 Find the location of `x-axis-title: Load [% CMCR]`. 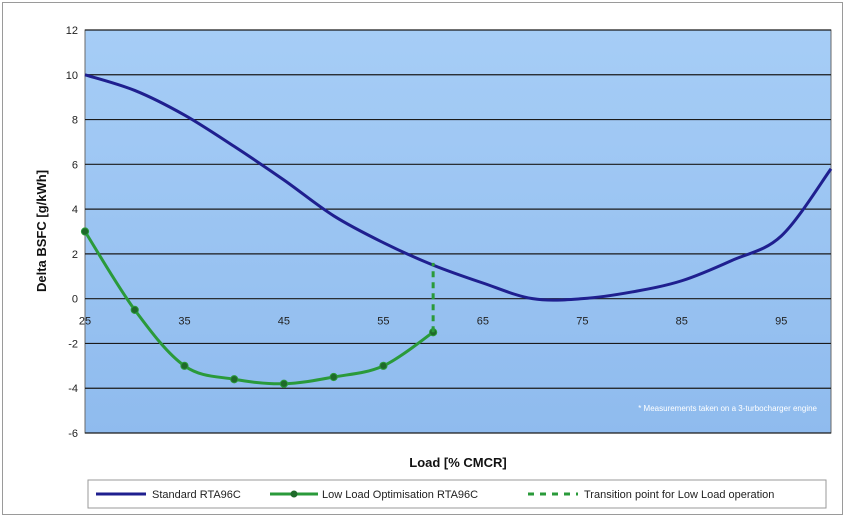

x-axis-title: Load [% CMCR] is located at coordinates (458, 462).